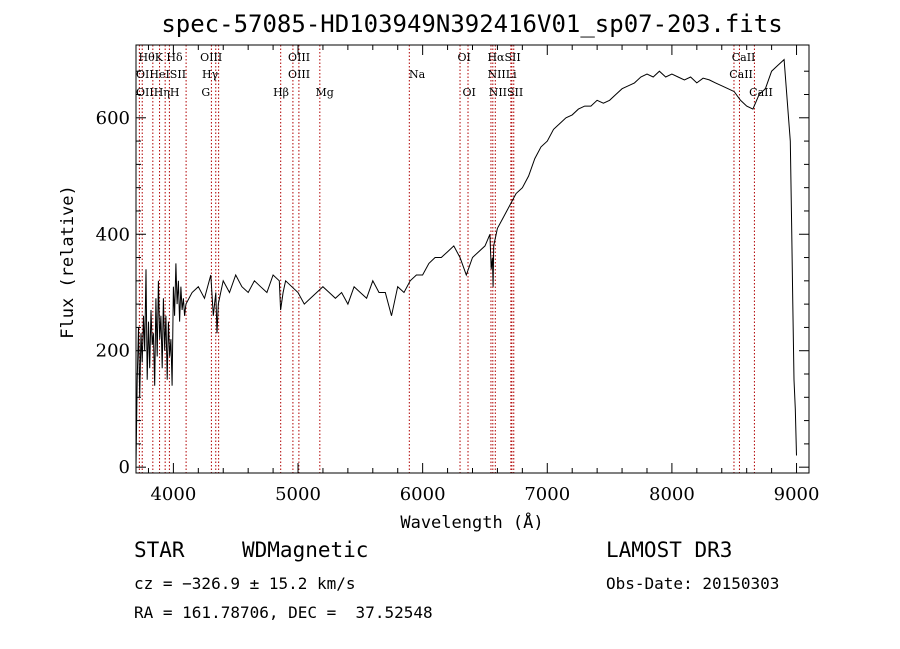 Image resolution: width=900 pixels, height=649 pixels. I want to click on observation-date: Obs-Date: 20150303, so click(693, 583).